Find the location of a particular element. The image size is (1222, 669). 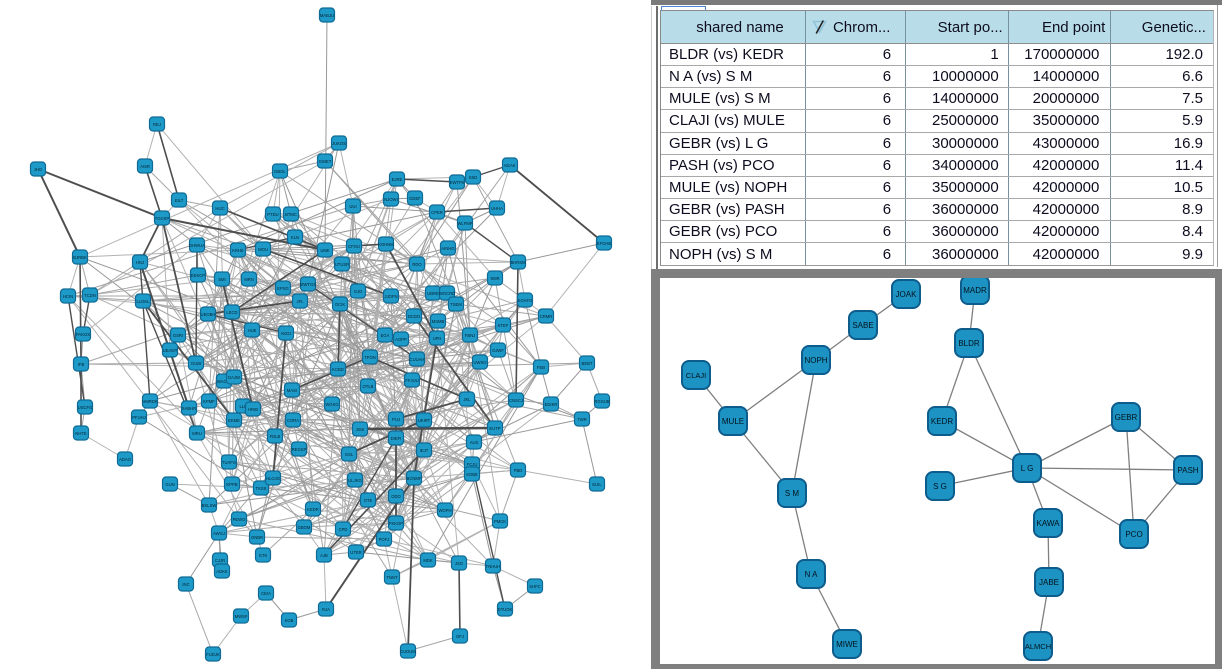

svg-text: UEOBH is located at coordinates (208, 314).